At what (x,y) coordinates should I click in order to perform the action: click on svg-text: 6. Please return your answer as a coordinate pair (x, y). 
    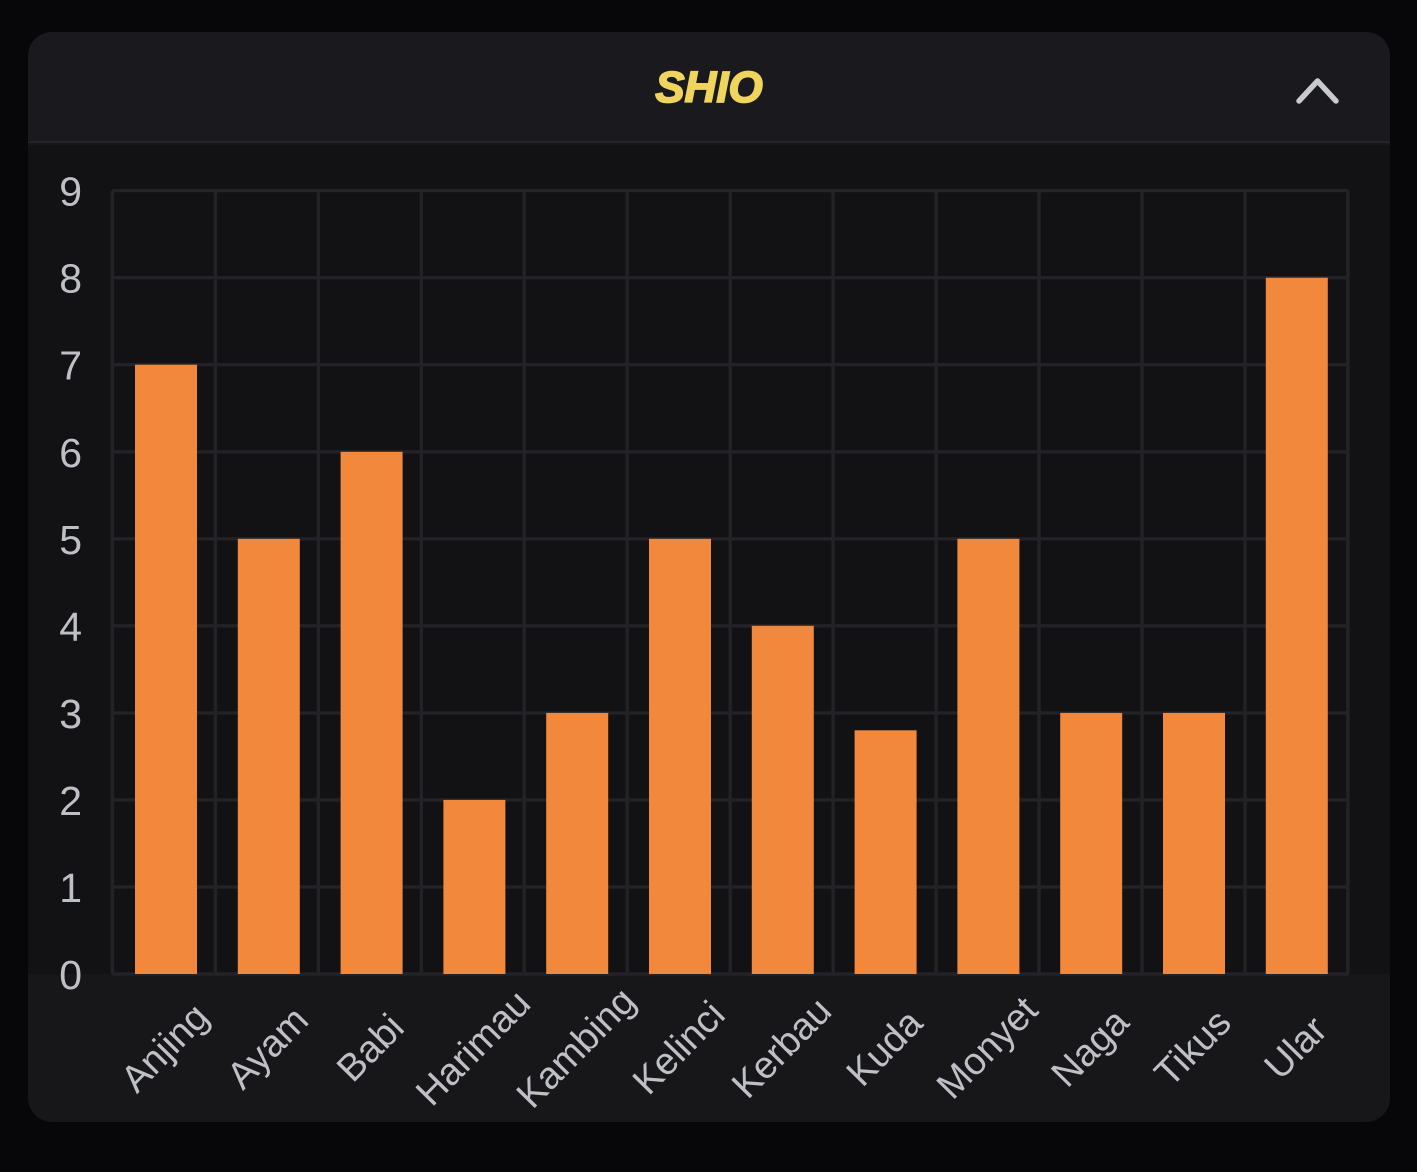
    Looking at the image, I should click on (70, 453).